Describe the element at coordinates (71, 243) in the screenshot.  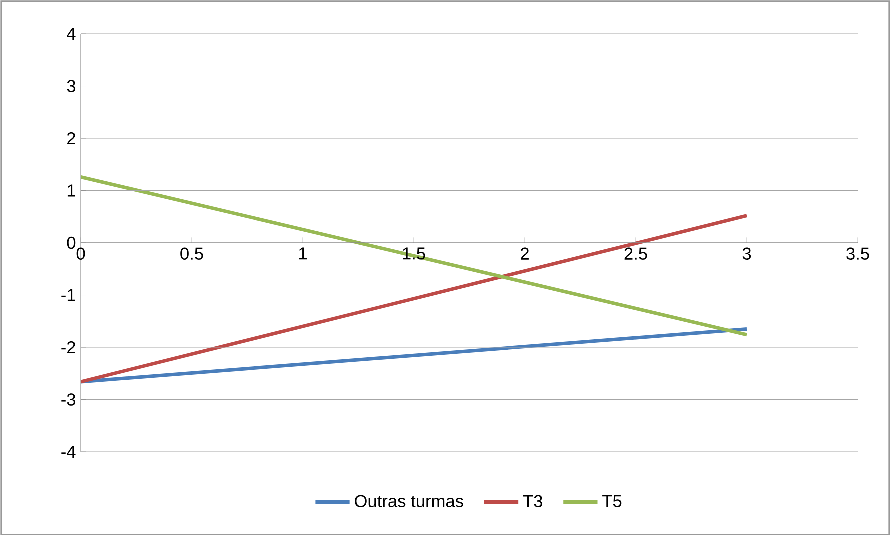
I see `y-tick-label: 0` at that location.